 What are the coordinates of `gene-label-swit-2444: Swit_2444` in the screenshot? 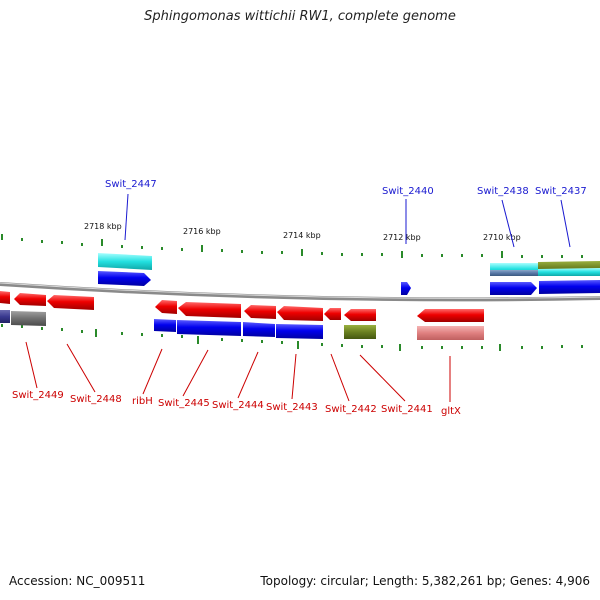 It's located at (238, 405).